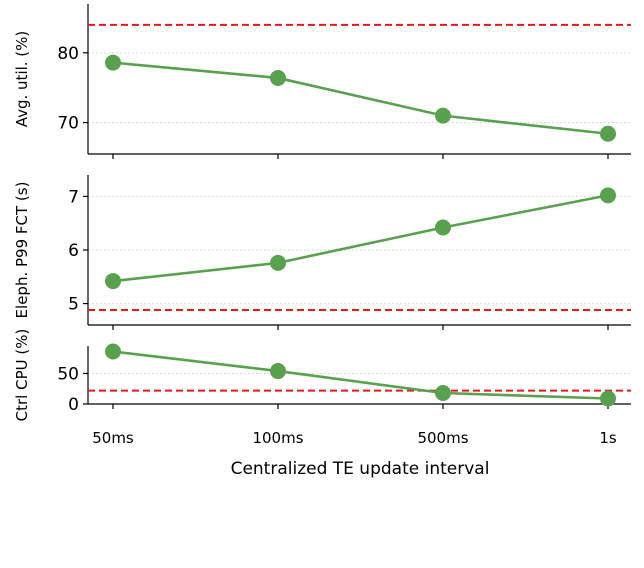 This screenshot has height=568, width=644. What do you see at coordinates (68, 374) in the screenshot?
I see `y-tick-label: 50` at bounding box center [68, 374].